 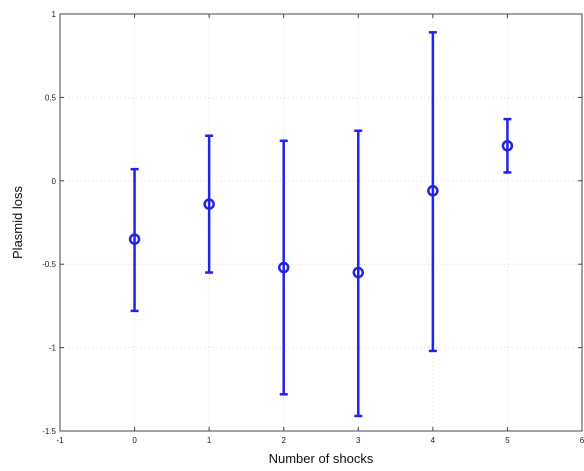 I want to click on y-tick-label: 0, so click(x=54, y=181).